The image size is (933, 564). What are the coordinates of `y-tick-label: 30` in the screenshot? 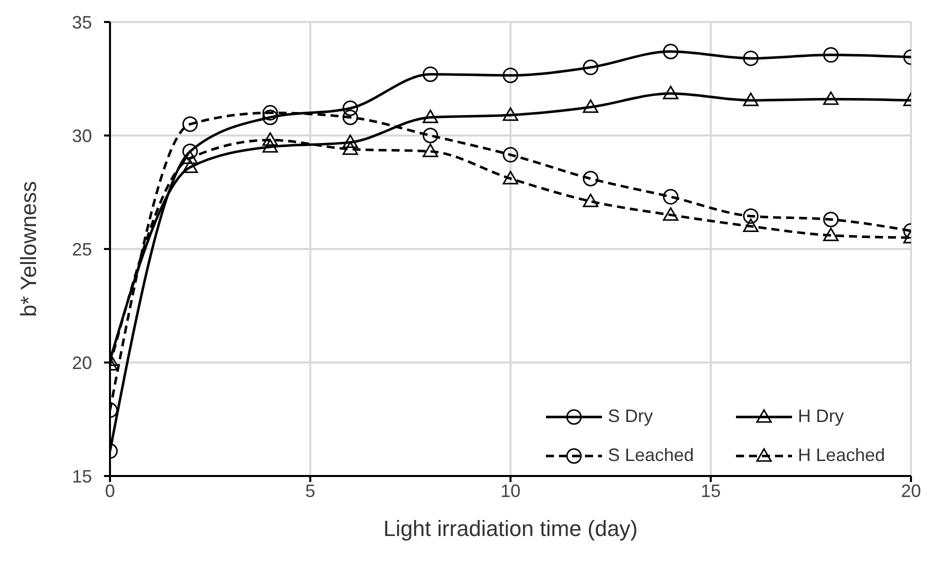 It's located at (82, 136).